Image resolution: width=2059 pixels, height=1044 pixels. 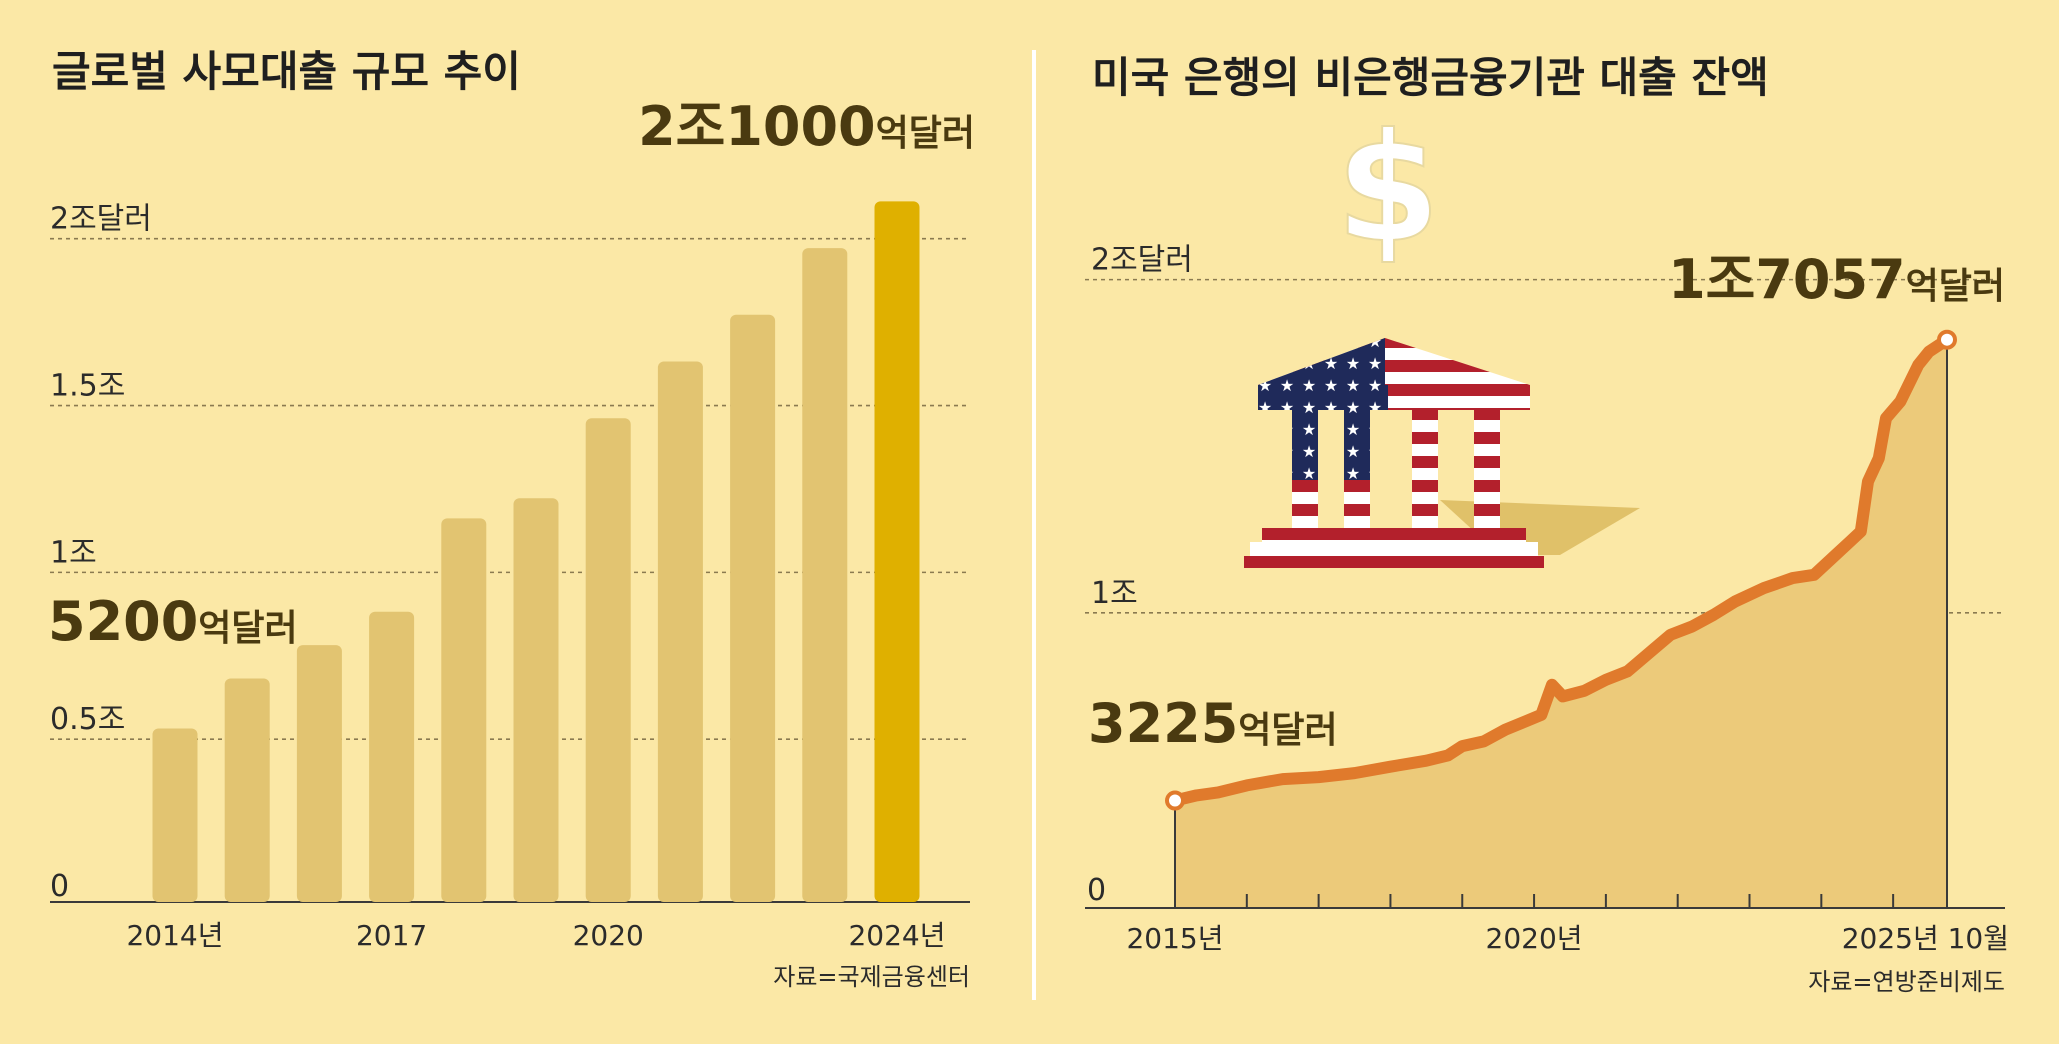 What do you see at coordinates (1925, 938) in the screenshot?
I see `right-x-tick-label: 2025년 10월` at bounding box center [1925, 938].